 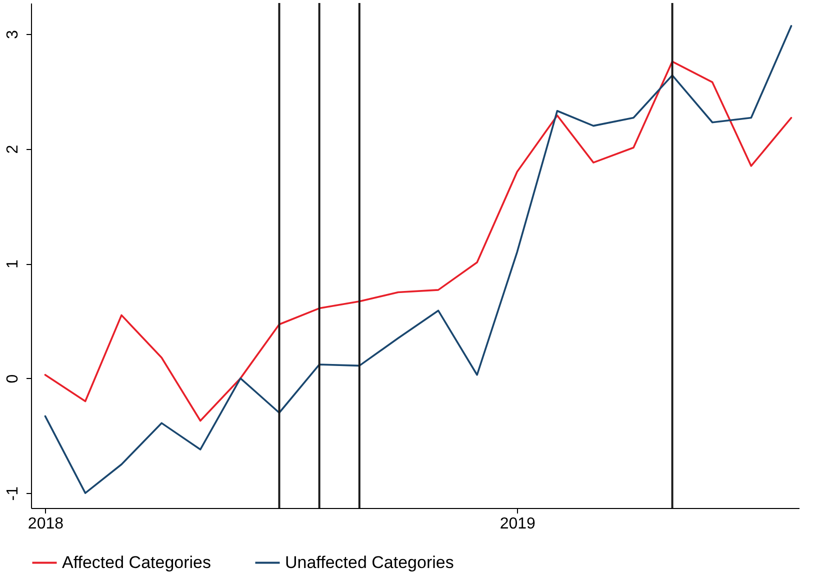 I want to click on x-tick-label: 2019, so click(x=518, y=524).